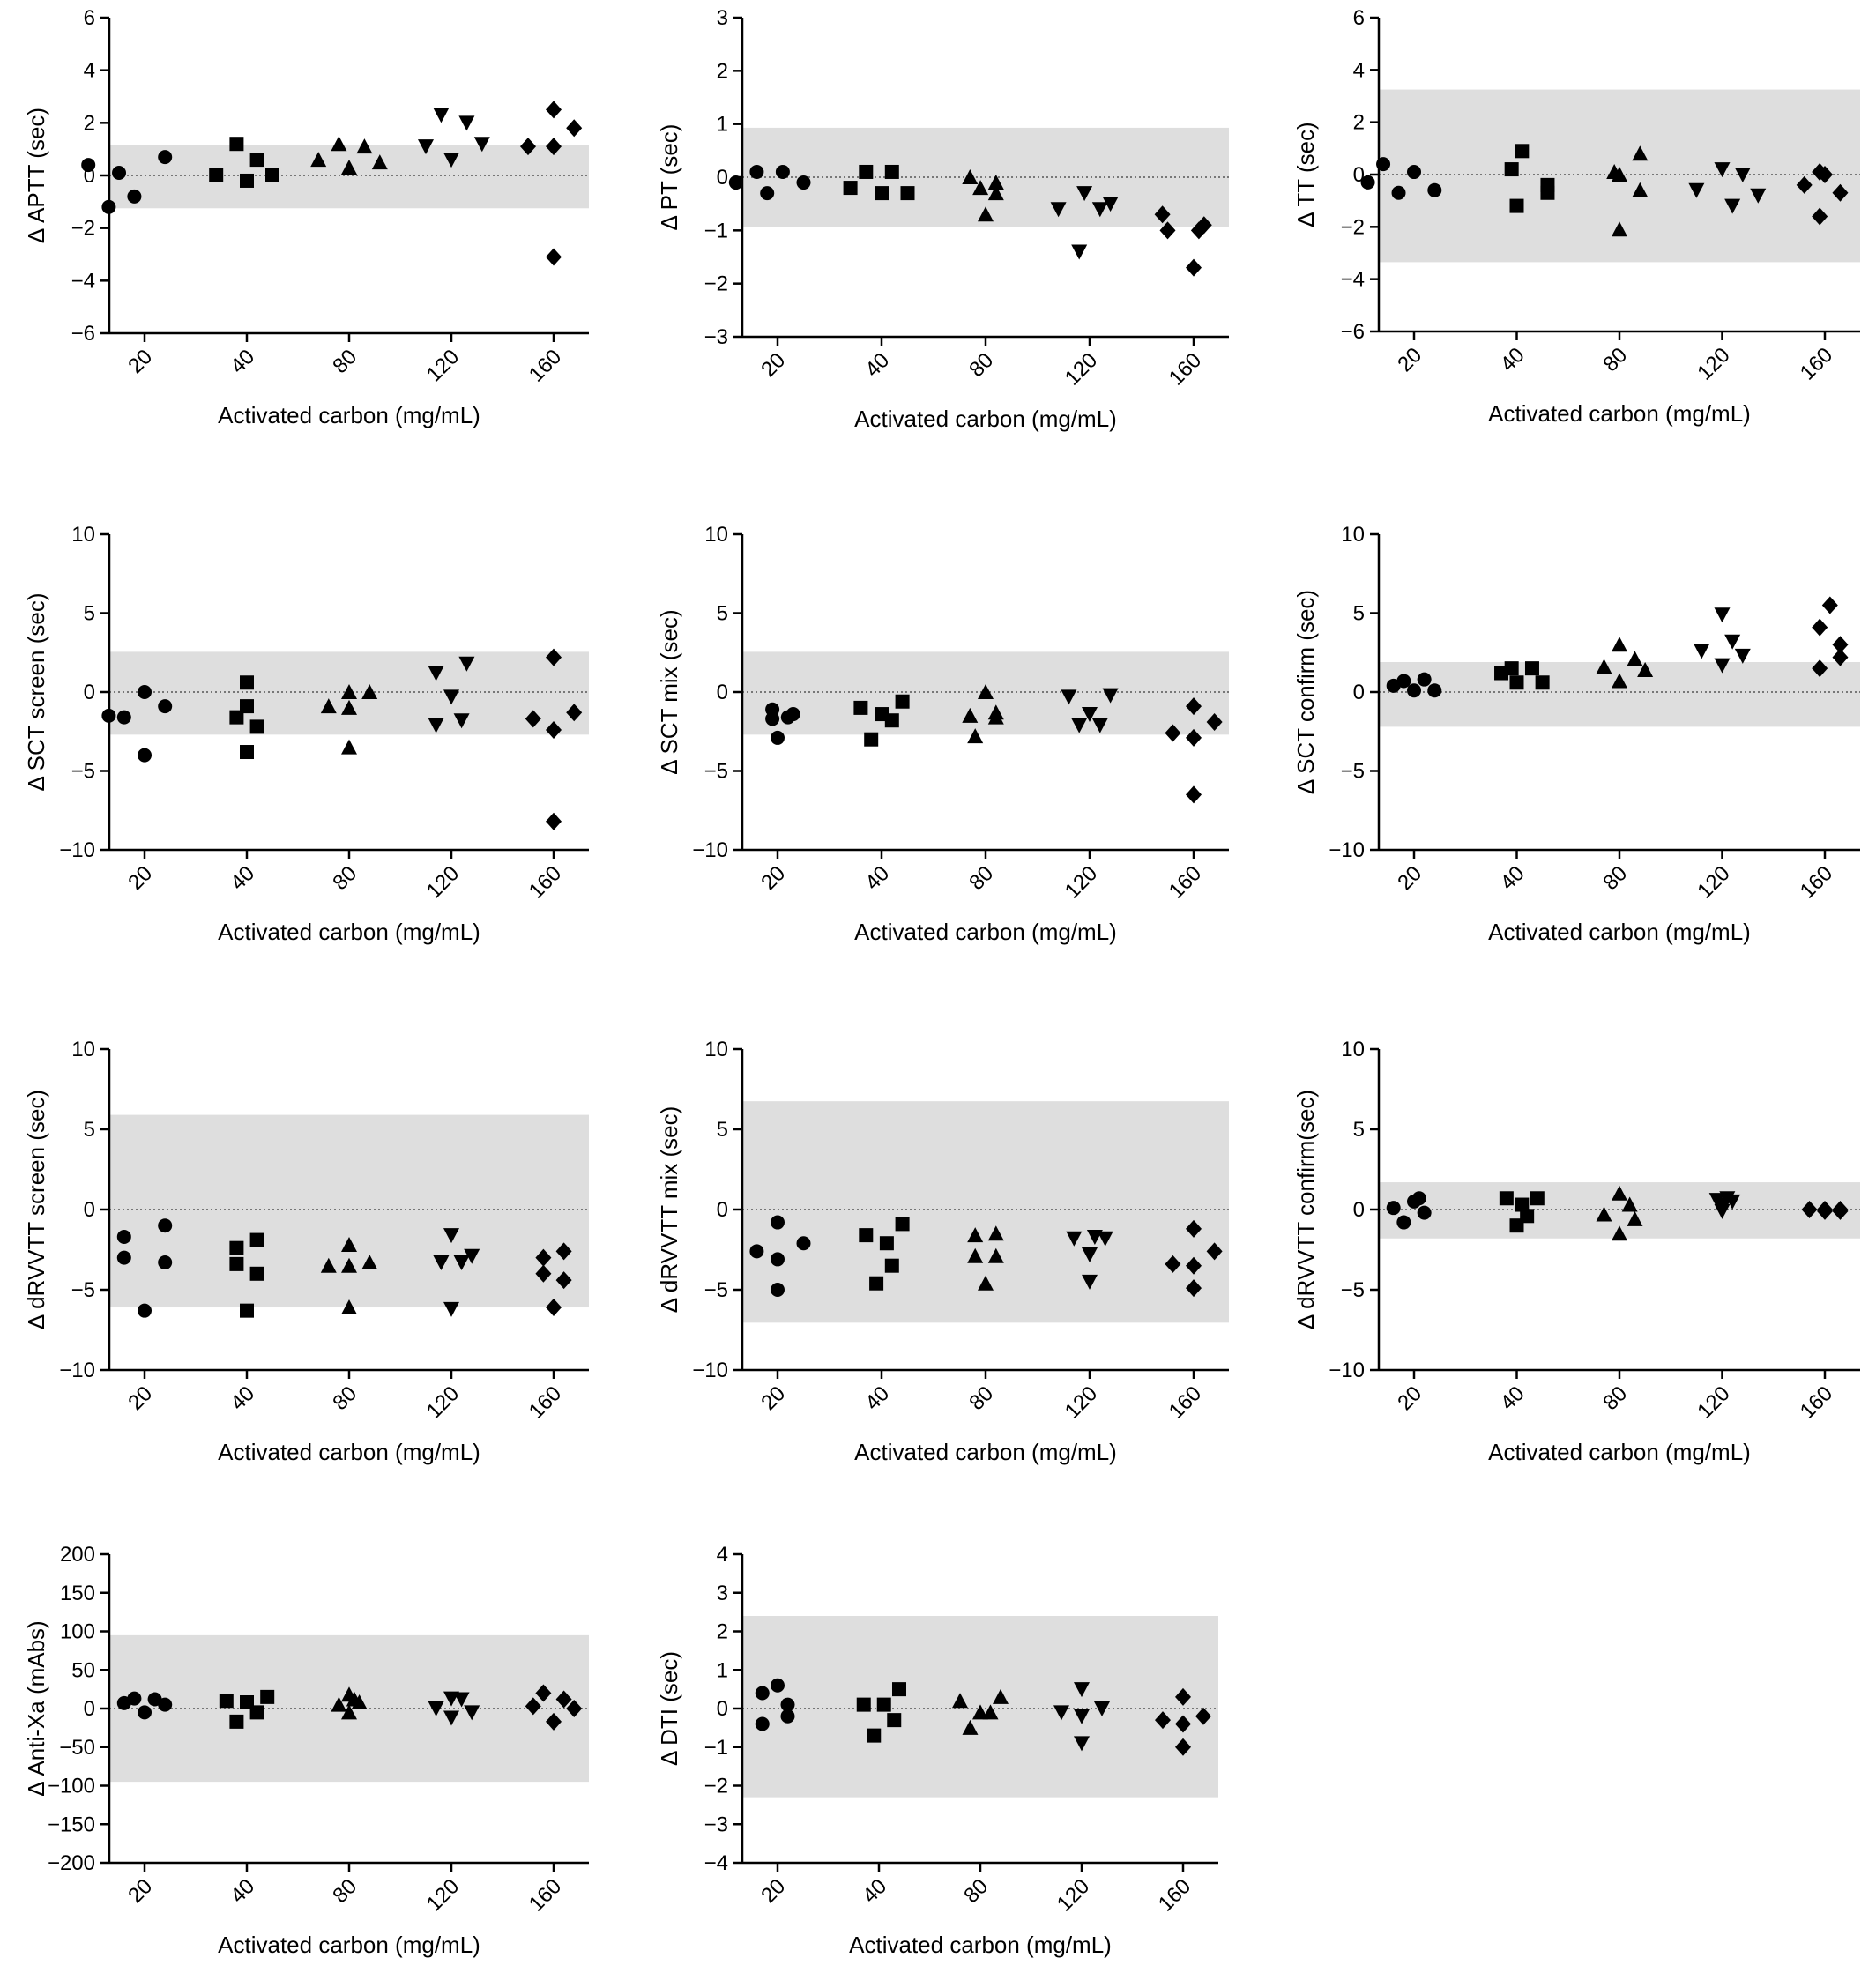  What do you see at coordinates (89, 614) in the screenshot?
I see `y-tick-label: 5` at bounding box center [89, 614].